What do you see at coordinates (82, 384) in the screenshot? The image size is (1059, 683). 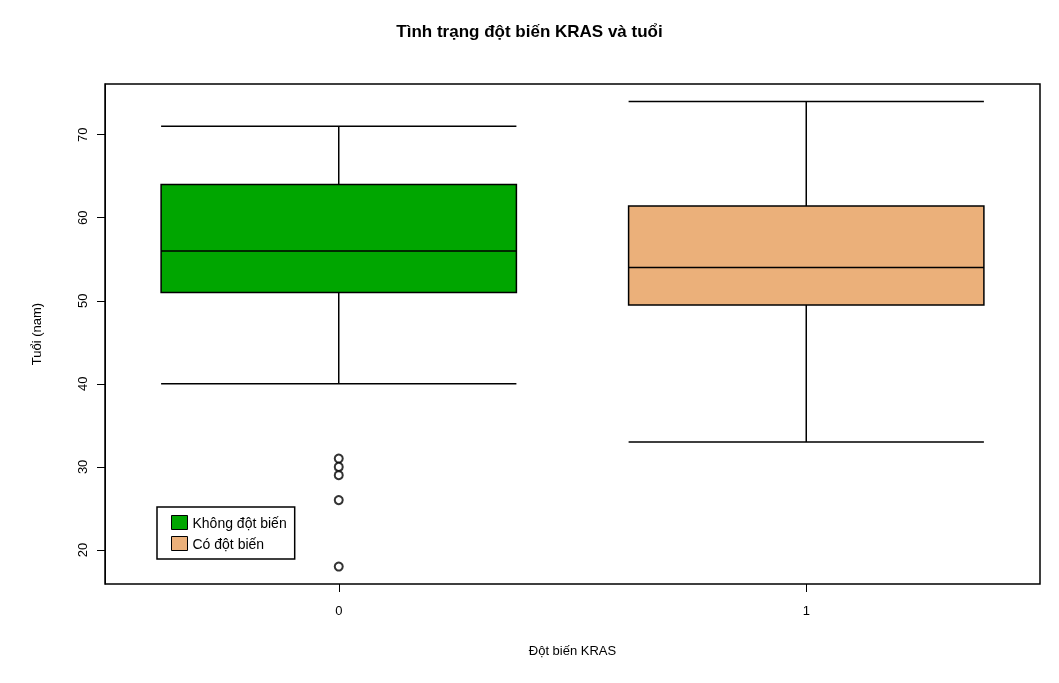 I see `y-tick-label: 40` at bounding box center [82, 384].